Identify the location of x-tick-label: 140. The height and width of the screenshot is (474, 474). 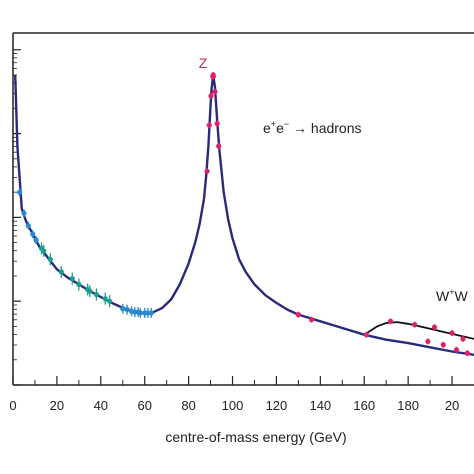
(320, 405).